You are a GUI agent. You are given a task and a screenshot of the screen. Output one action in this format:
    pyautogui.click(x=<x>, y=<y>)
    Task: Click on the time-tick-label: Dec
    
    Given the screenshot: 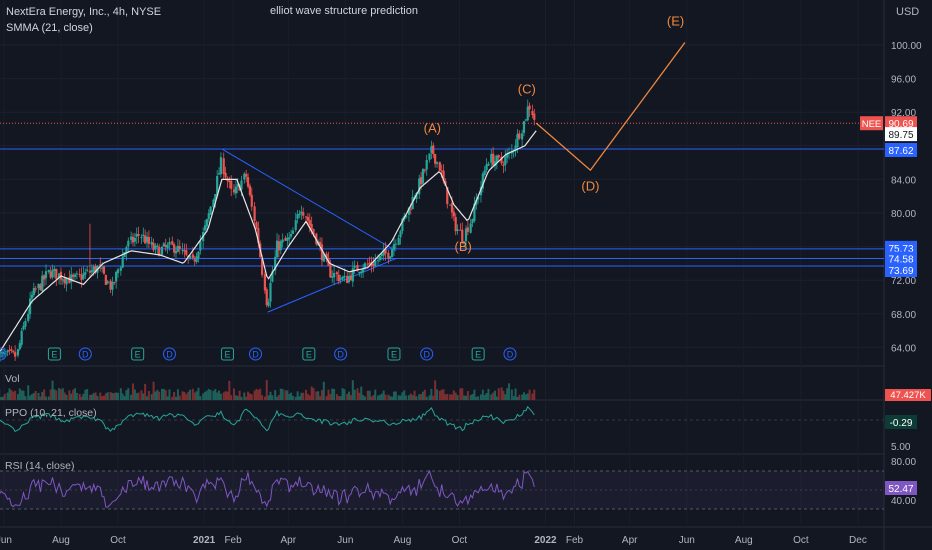 What is the action you would take?
    pyautogui.click(x=858, y=540)
    